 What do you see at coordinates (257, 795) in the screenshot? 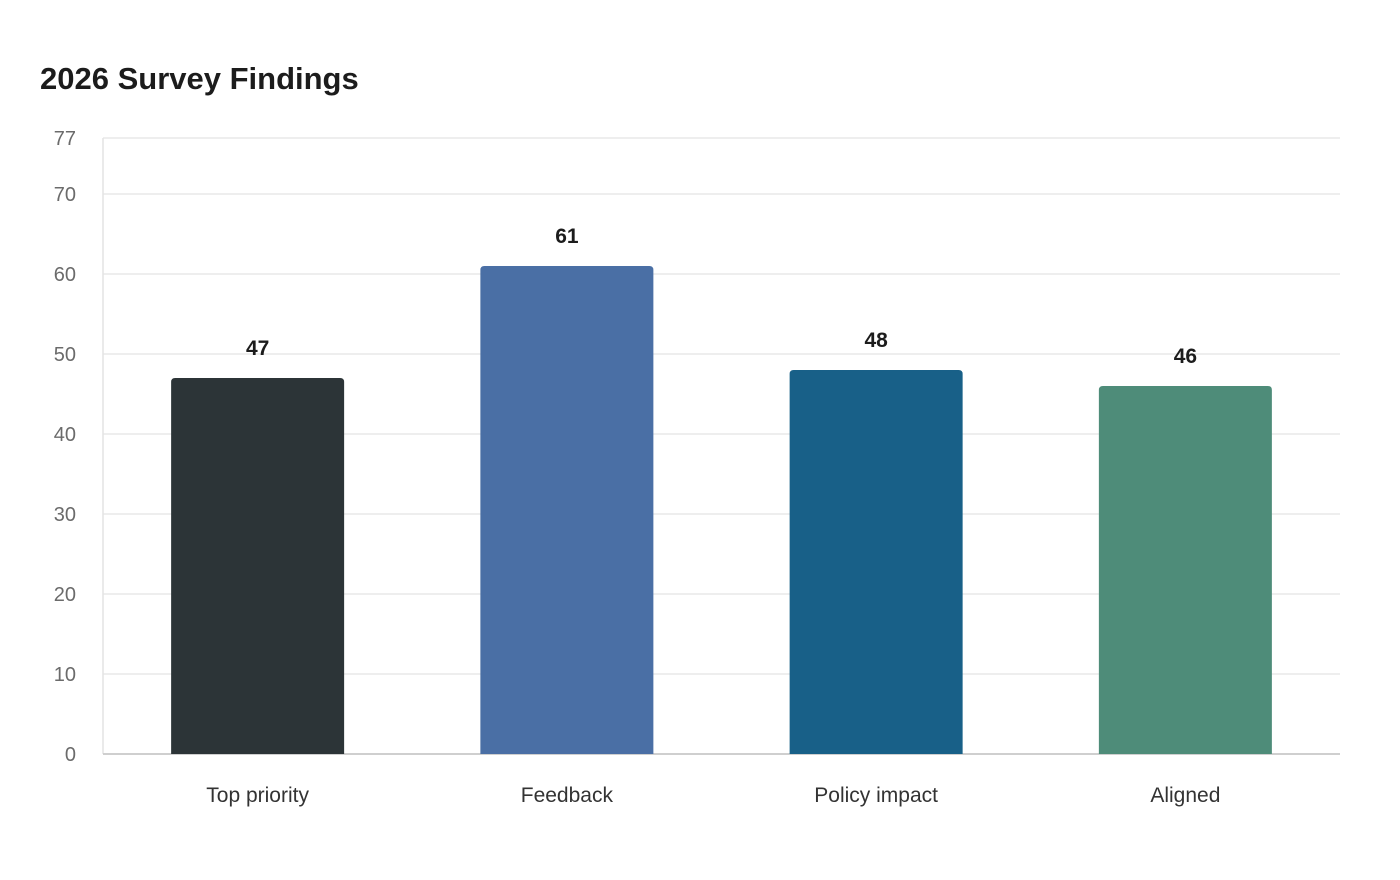
I see `x-category-label: Top priority` at bounding box center [257, 795].